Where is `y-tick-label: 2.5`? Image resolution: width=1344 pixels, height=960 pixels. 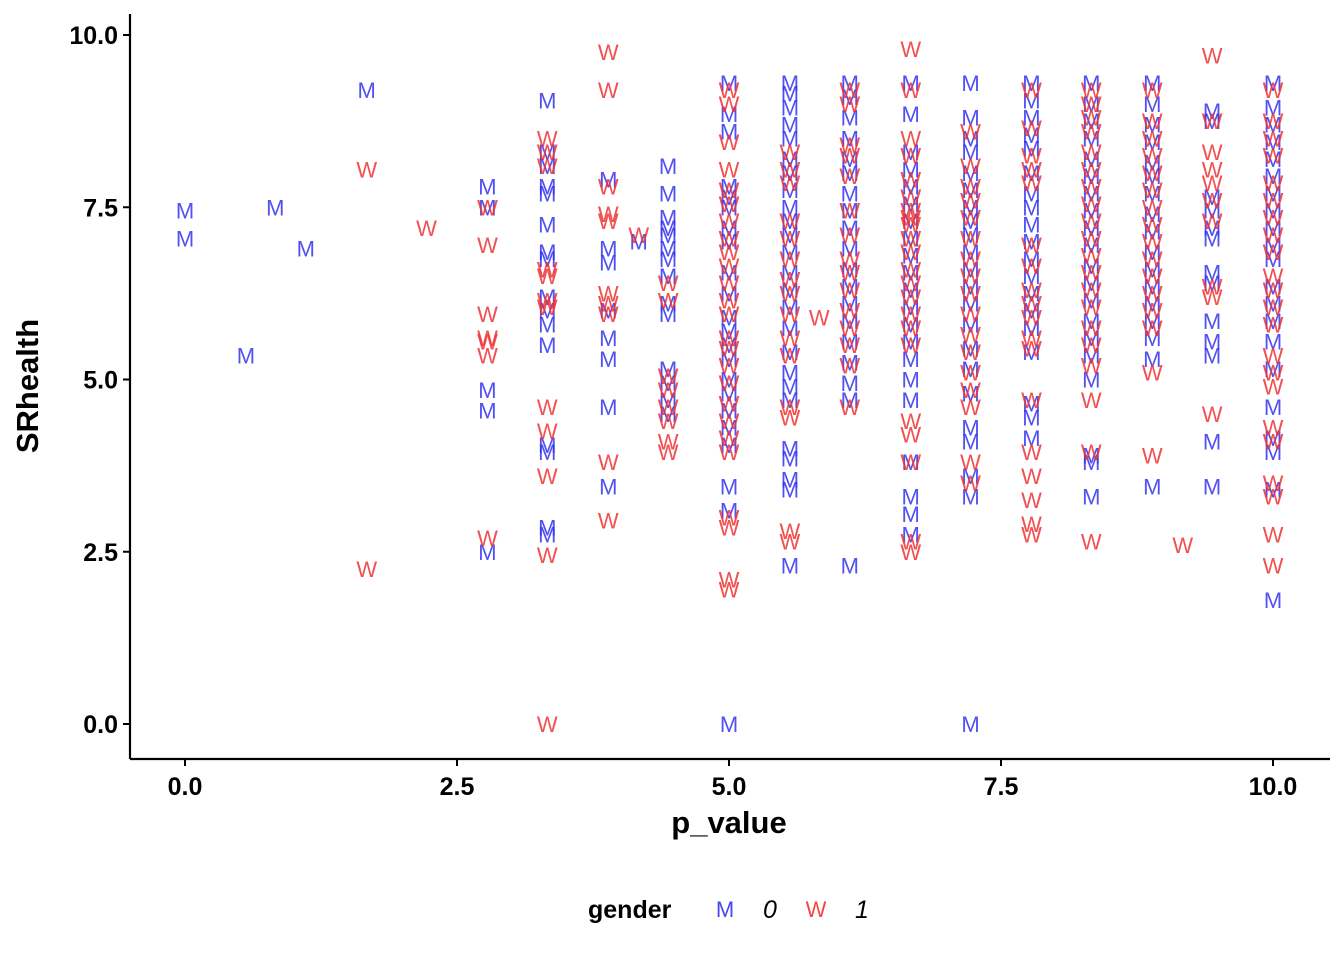 y-tick-label: 2.5 is located at coordinates (100, 553).